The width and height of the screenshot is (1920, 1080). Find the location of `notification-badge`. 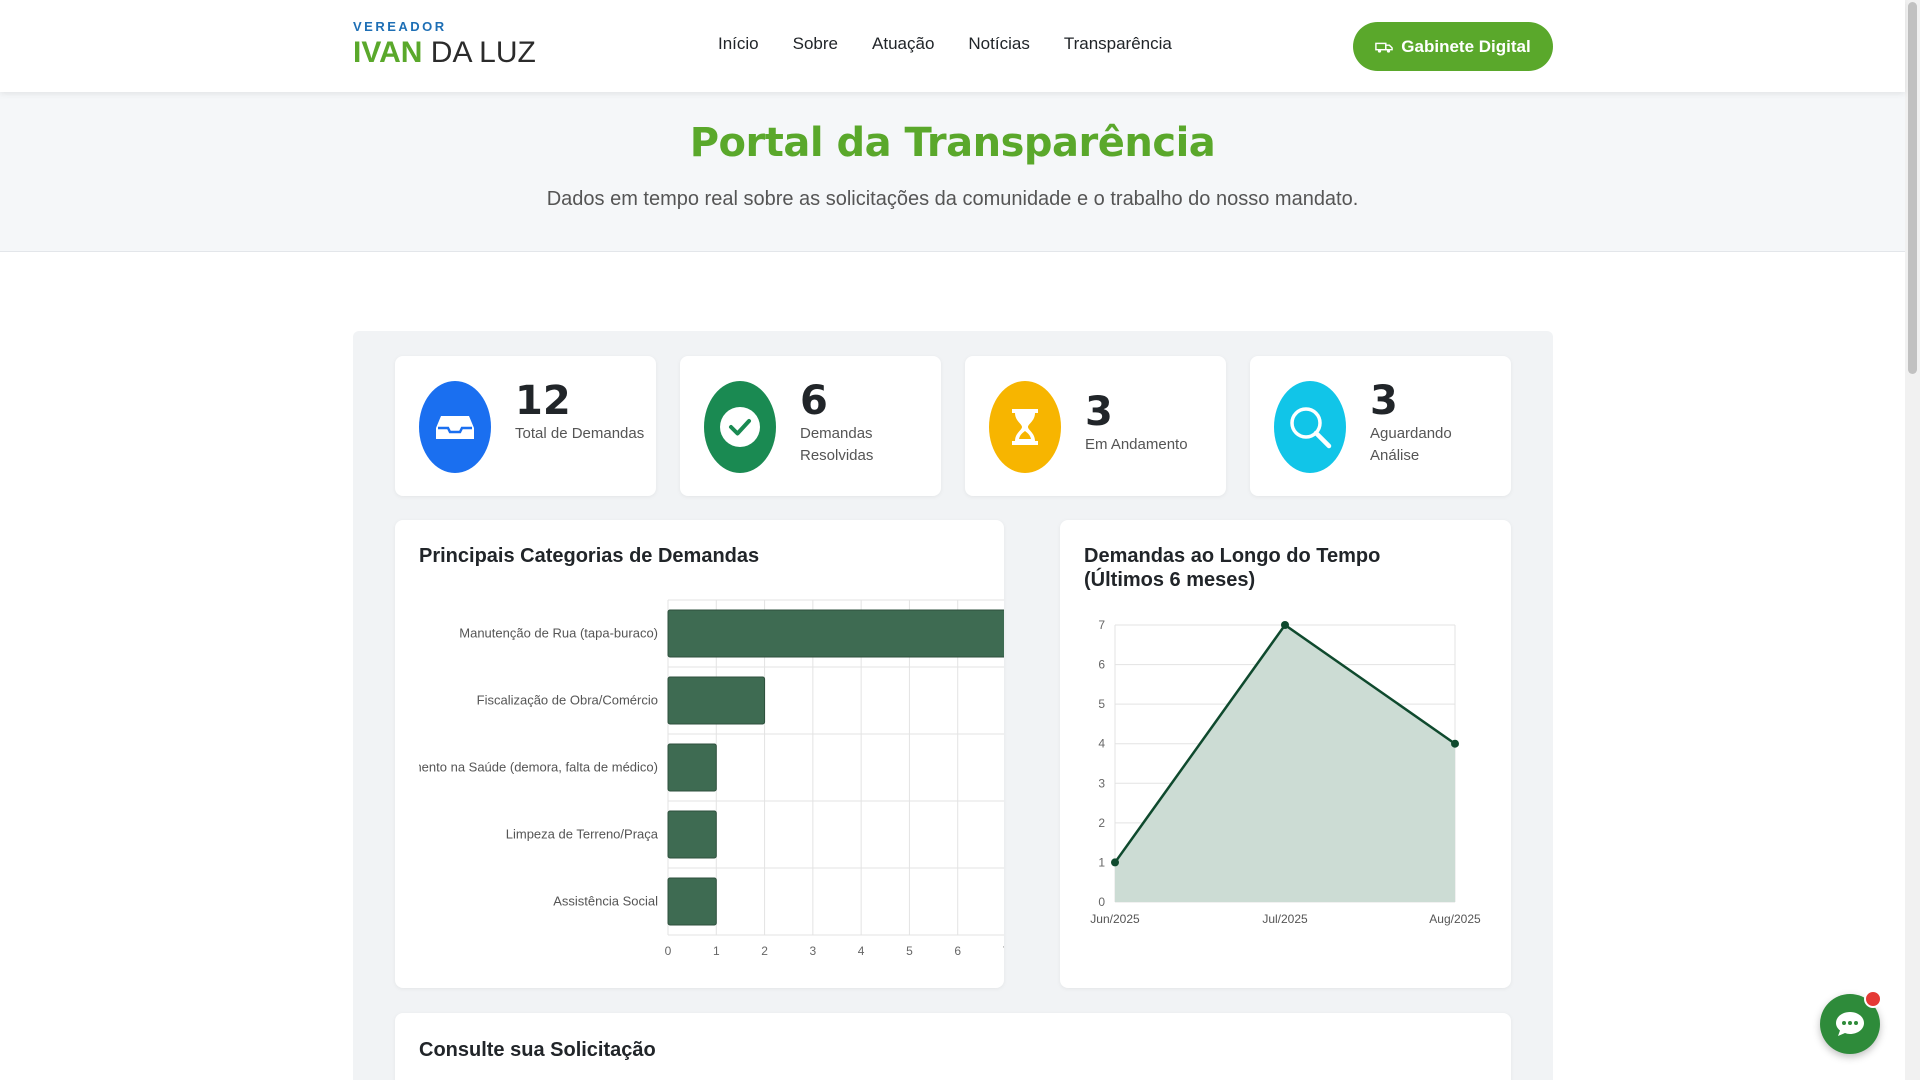

notification-badge is located at coordinates (1873, 999).